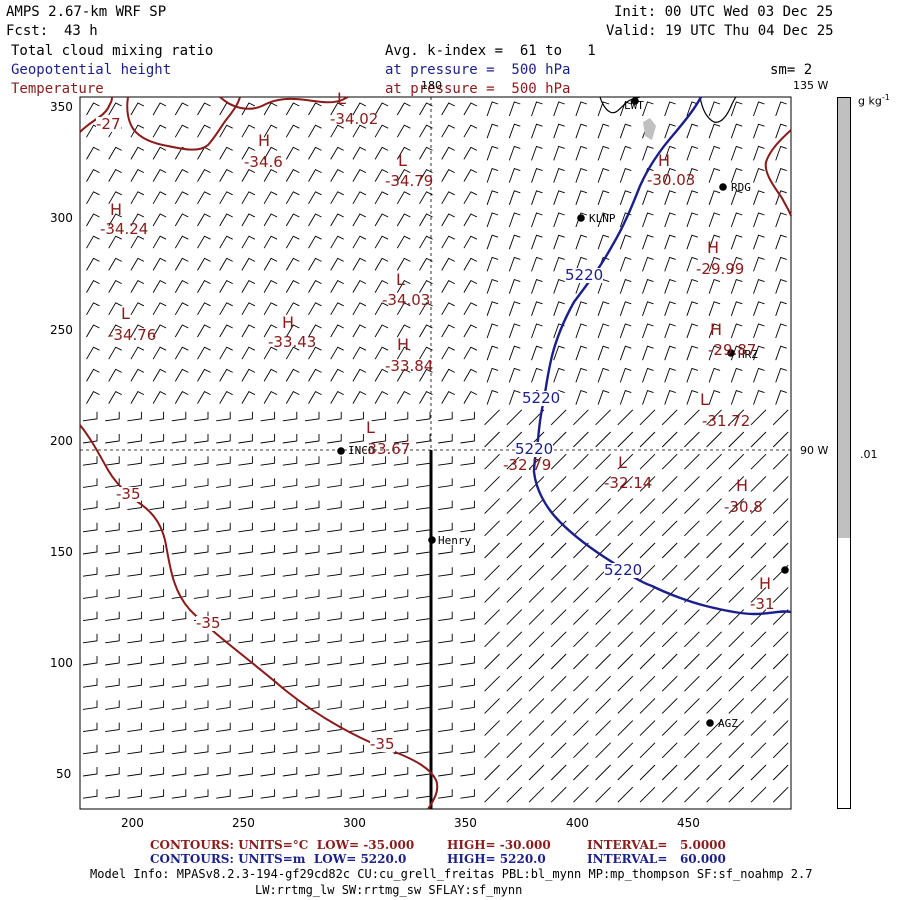  What do you see at coordinates (874, 100) in the screenshot?
I see `colorbar-unit: g kg-1` at bounding box center [874, 100].